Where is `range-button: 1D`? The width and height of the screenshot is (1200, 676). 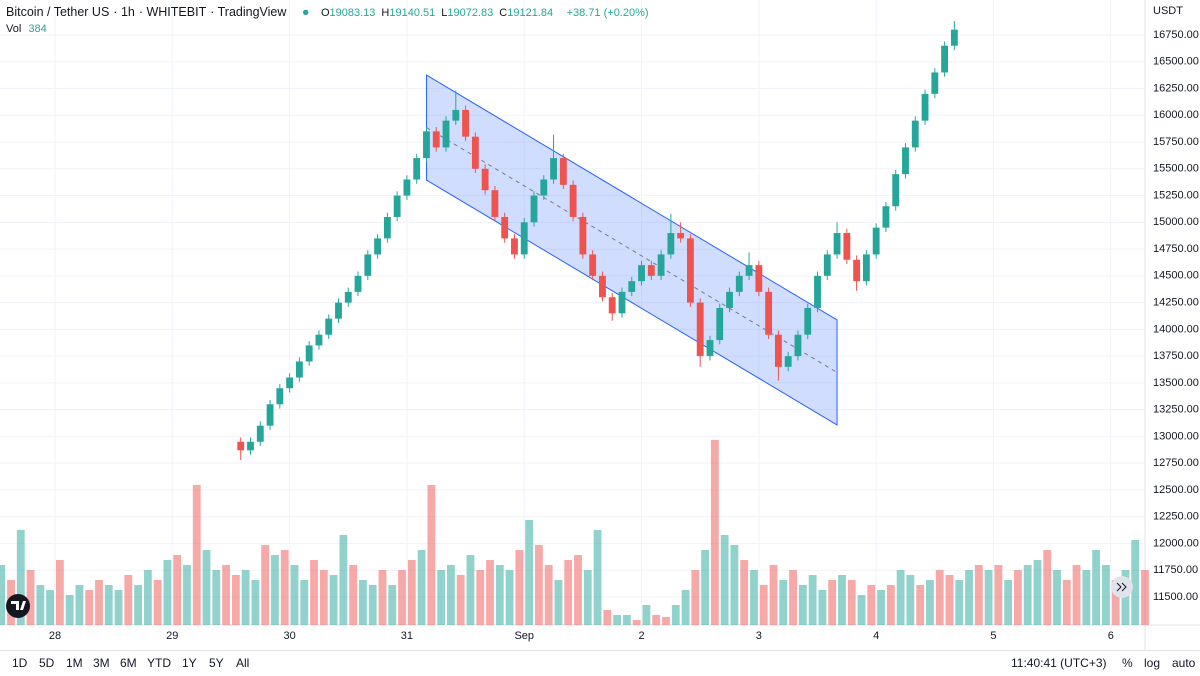
range-button: 1D is located at coordinates (20, 663).